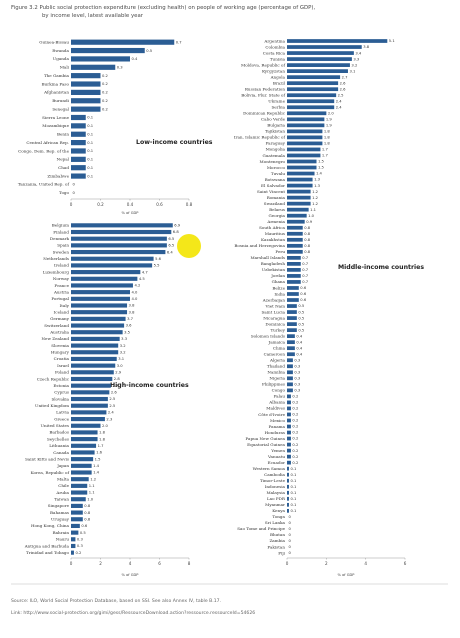 The image size is (460, 638). What do you see at coordinates (60, 318) in the screenshot?
I see `category-label: Germany` at bounding box center [60, 318].